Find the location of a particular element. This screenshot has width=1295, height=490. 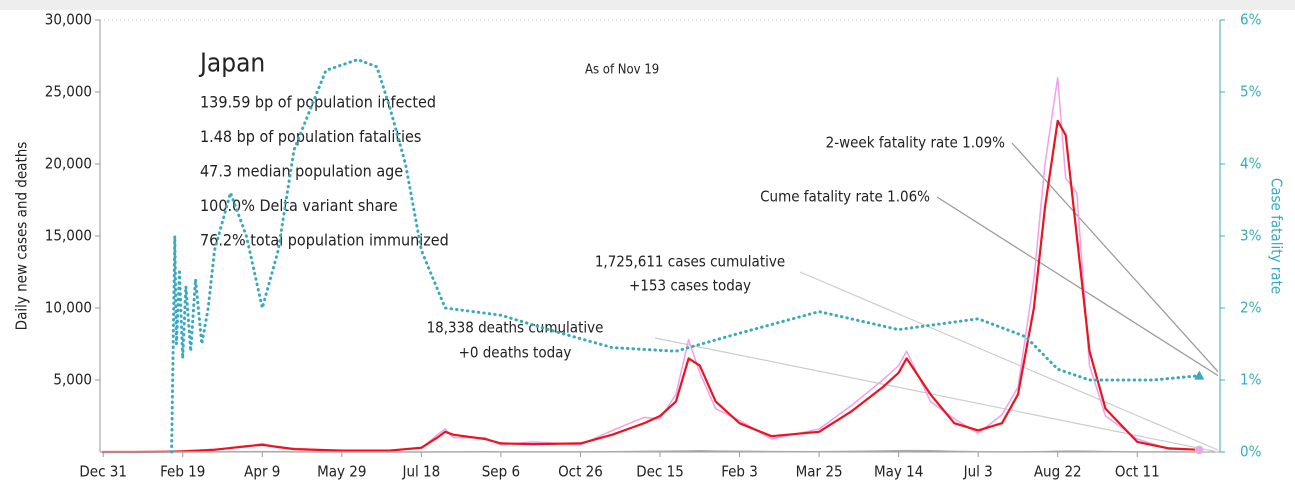

date-note: As of Nov 19 is located at coordinates (622, 70).